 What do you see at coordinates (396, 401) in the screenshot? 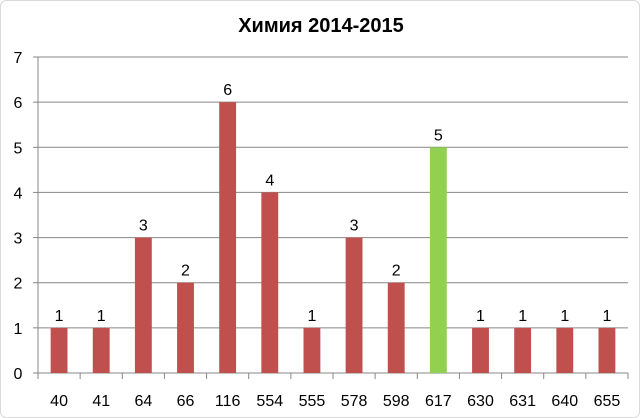
I see `x-tick-label: 598` at bounding box center [396, 401].